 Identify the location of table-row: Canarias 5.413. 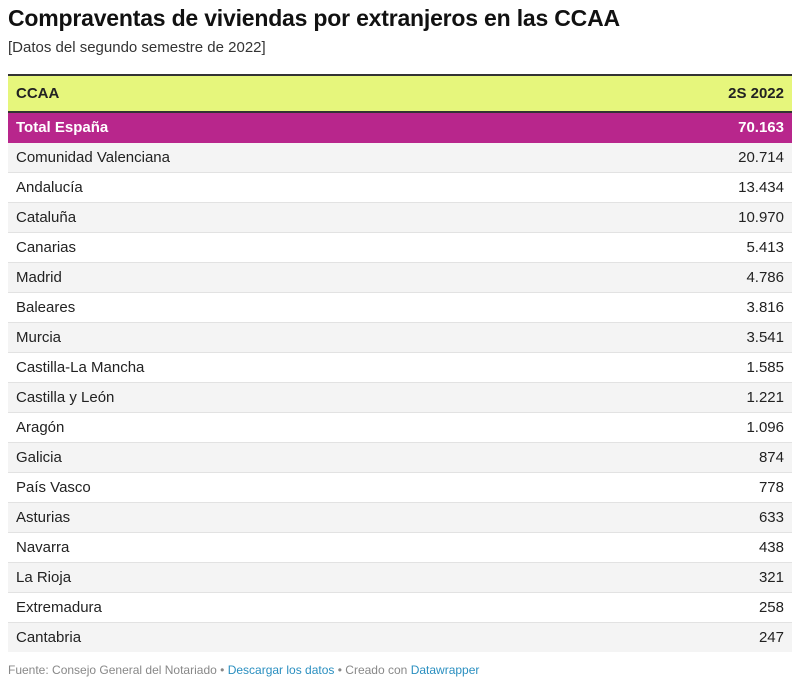
(400, 247).